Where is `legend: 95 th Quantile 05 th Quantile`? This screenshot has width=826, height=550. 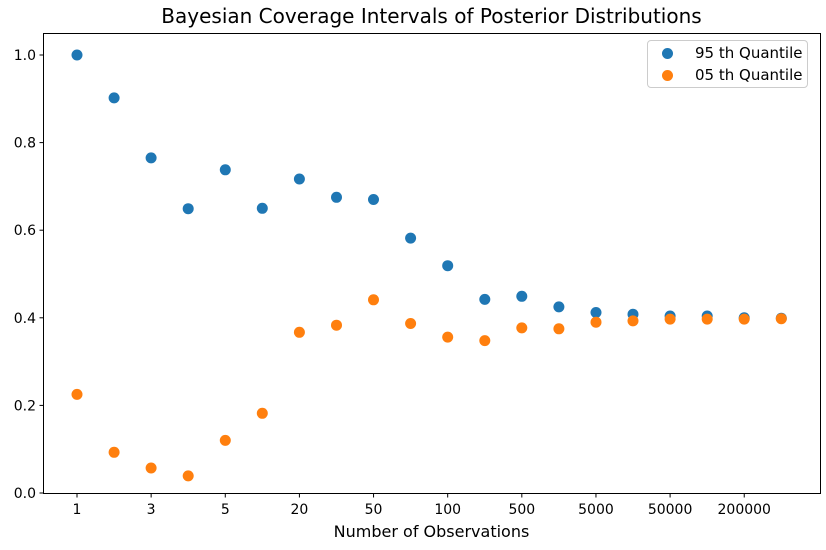
legend: 95 th Quantile 05 th Quantile is located at coordinates (727, 64).